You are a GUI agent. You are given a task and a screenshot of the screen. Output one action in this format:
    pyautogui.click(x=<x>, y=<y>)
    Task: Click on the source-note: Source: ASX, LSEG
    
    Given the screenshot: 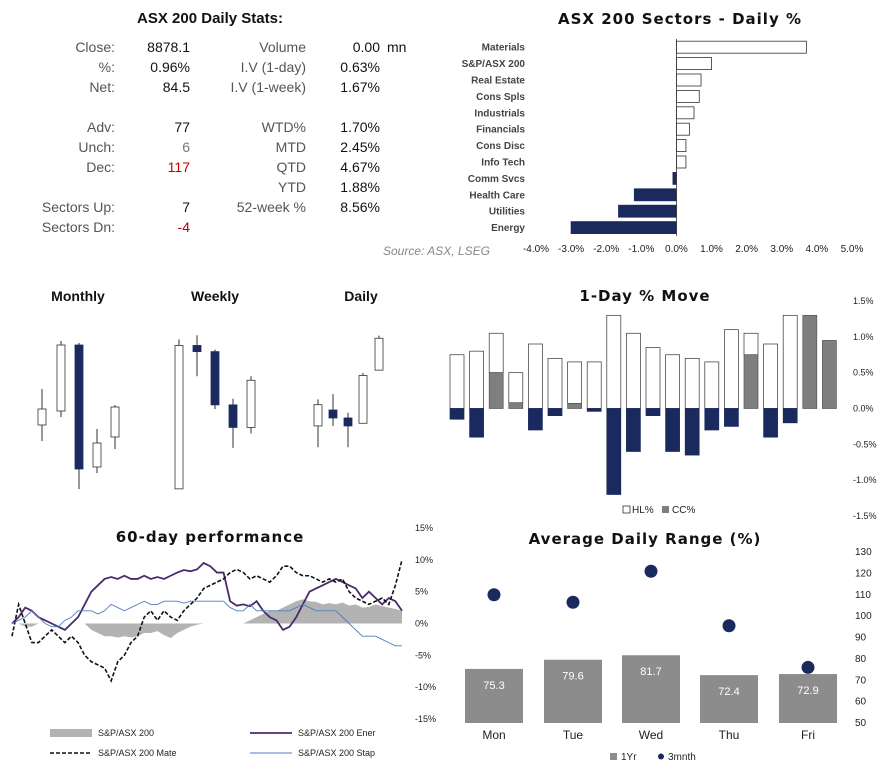 What is the action you would take?
    pyautogui.click(x=436, y=251)
    